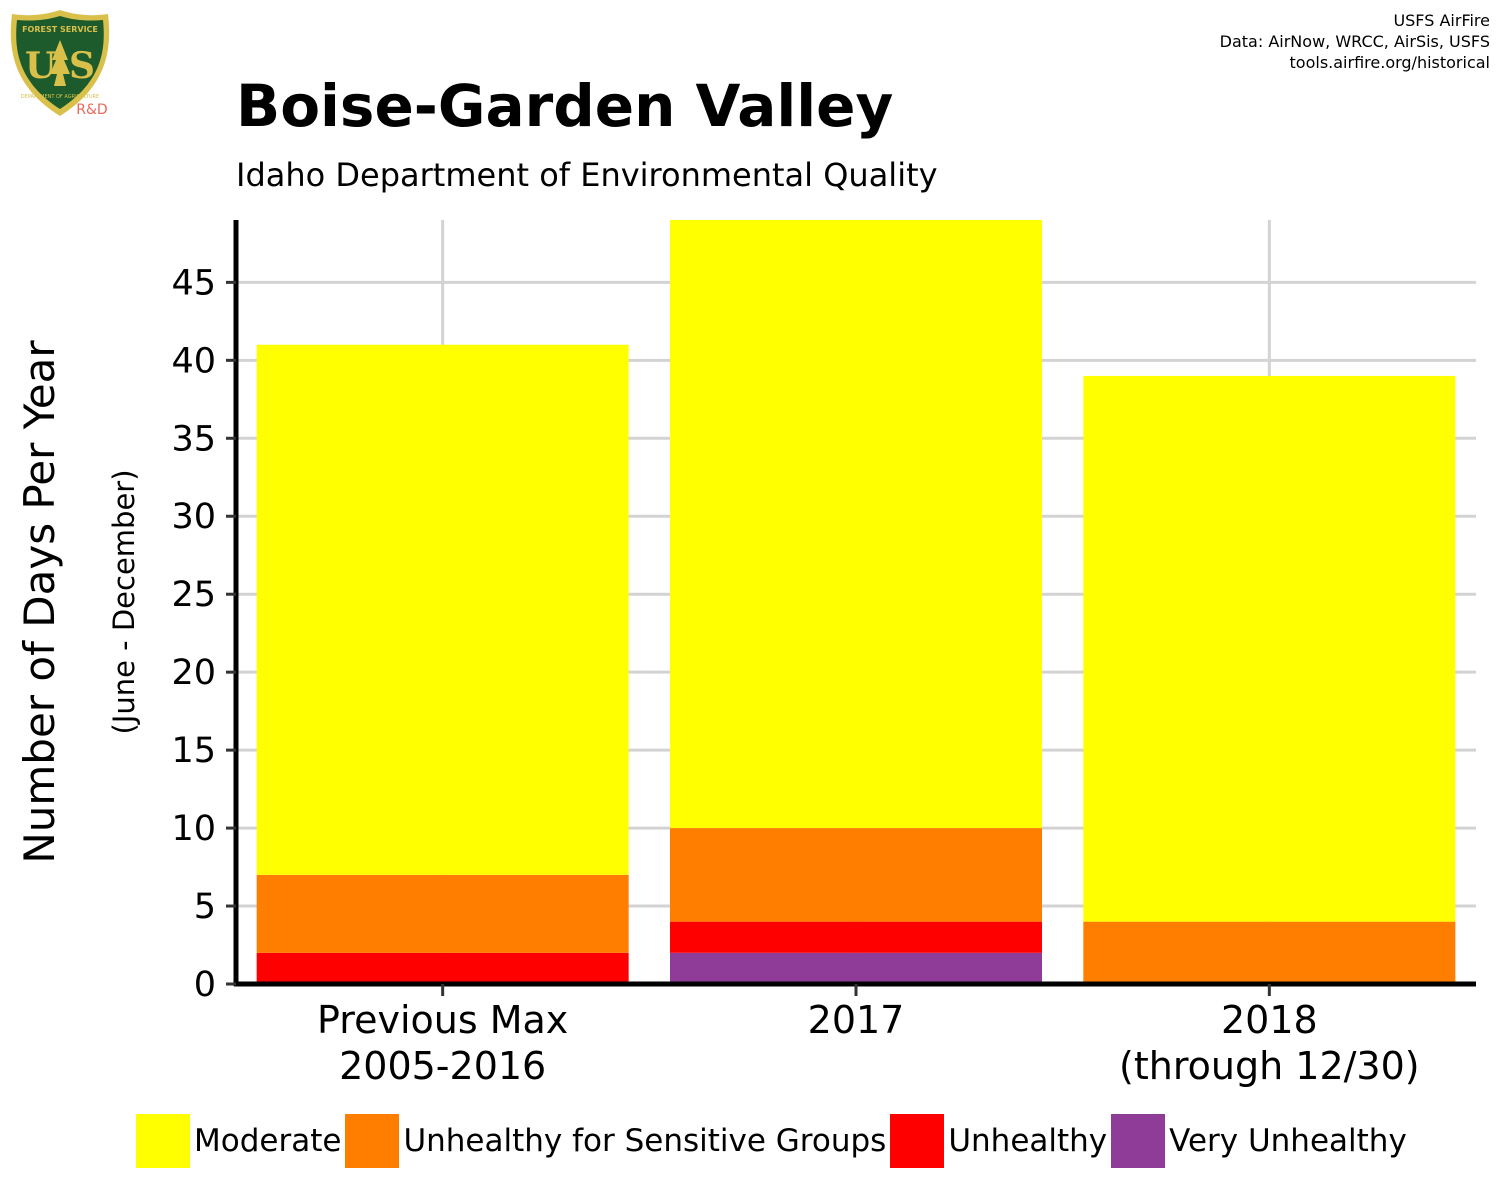 This screenshot has width=1500, height=1200. Describe the element at coordinates (1028, 1141) in the screenshot. I see `legend-label: Unhealthy` at that location.